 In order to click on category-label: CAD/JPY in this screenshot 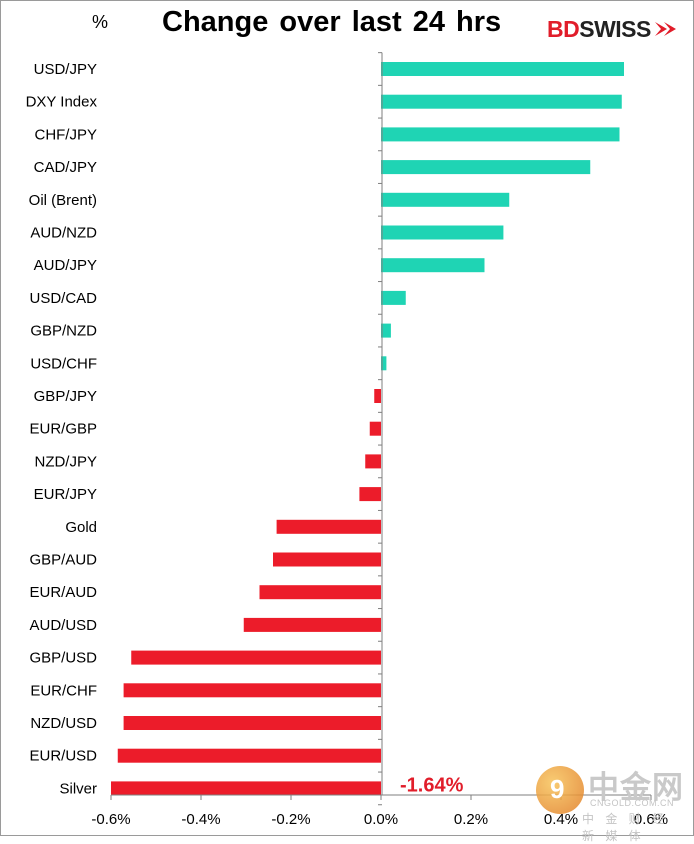, I will do `click(65, 167)`.